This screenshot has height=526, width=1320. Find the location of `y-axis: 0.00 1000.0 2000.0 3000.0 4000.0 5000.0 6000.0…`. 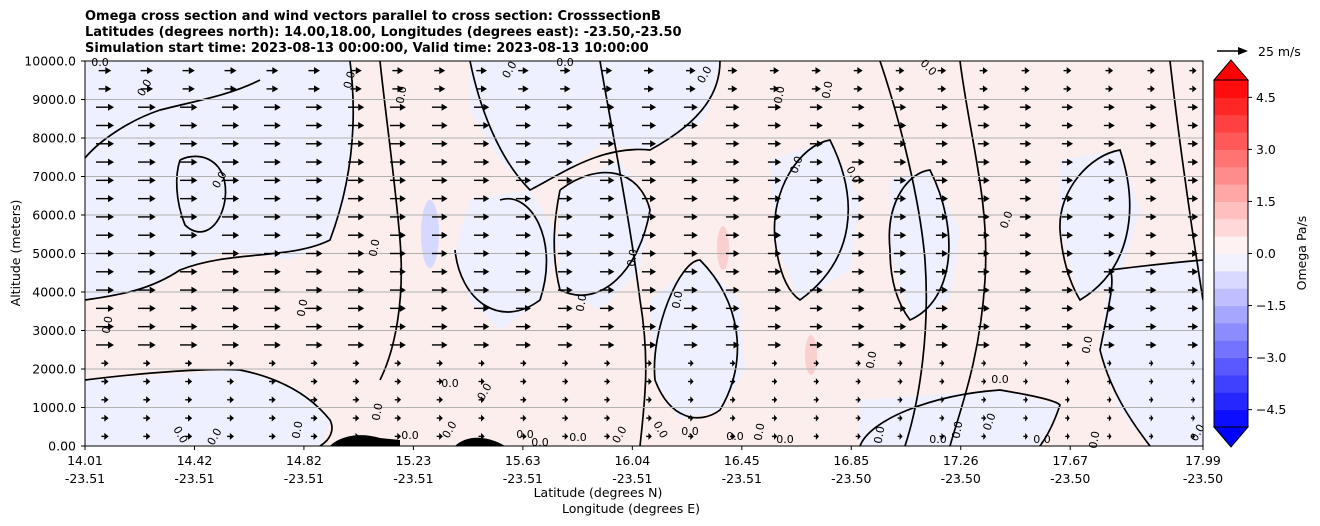

y-axis: 0.00 1000.0 2000.0 3000.0 4000.0 5000.0 6000.0… is located at coordinates (54, 254).